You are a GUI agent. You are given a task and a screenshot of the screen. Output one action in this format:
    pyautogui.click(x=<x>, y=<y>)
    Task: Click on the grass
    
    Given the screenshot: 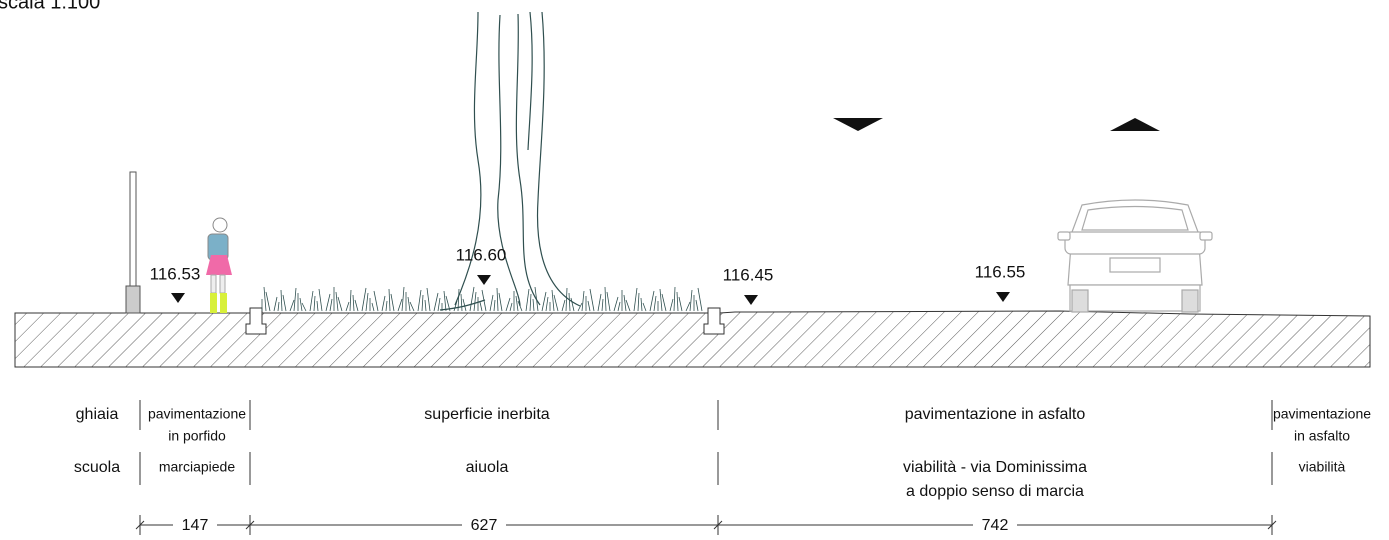 What is the action you would take?
    pyautogui.click(x=482, y=299)
    